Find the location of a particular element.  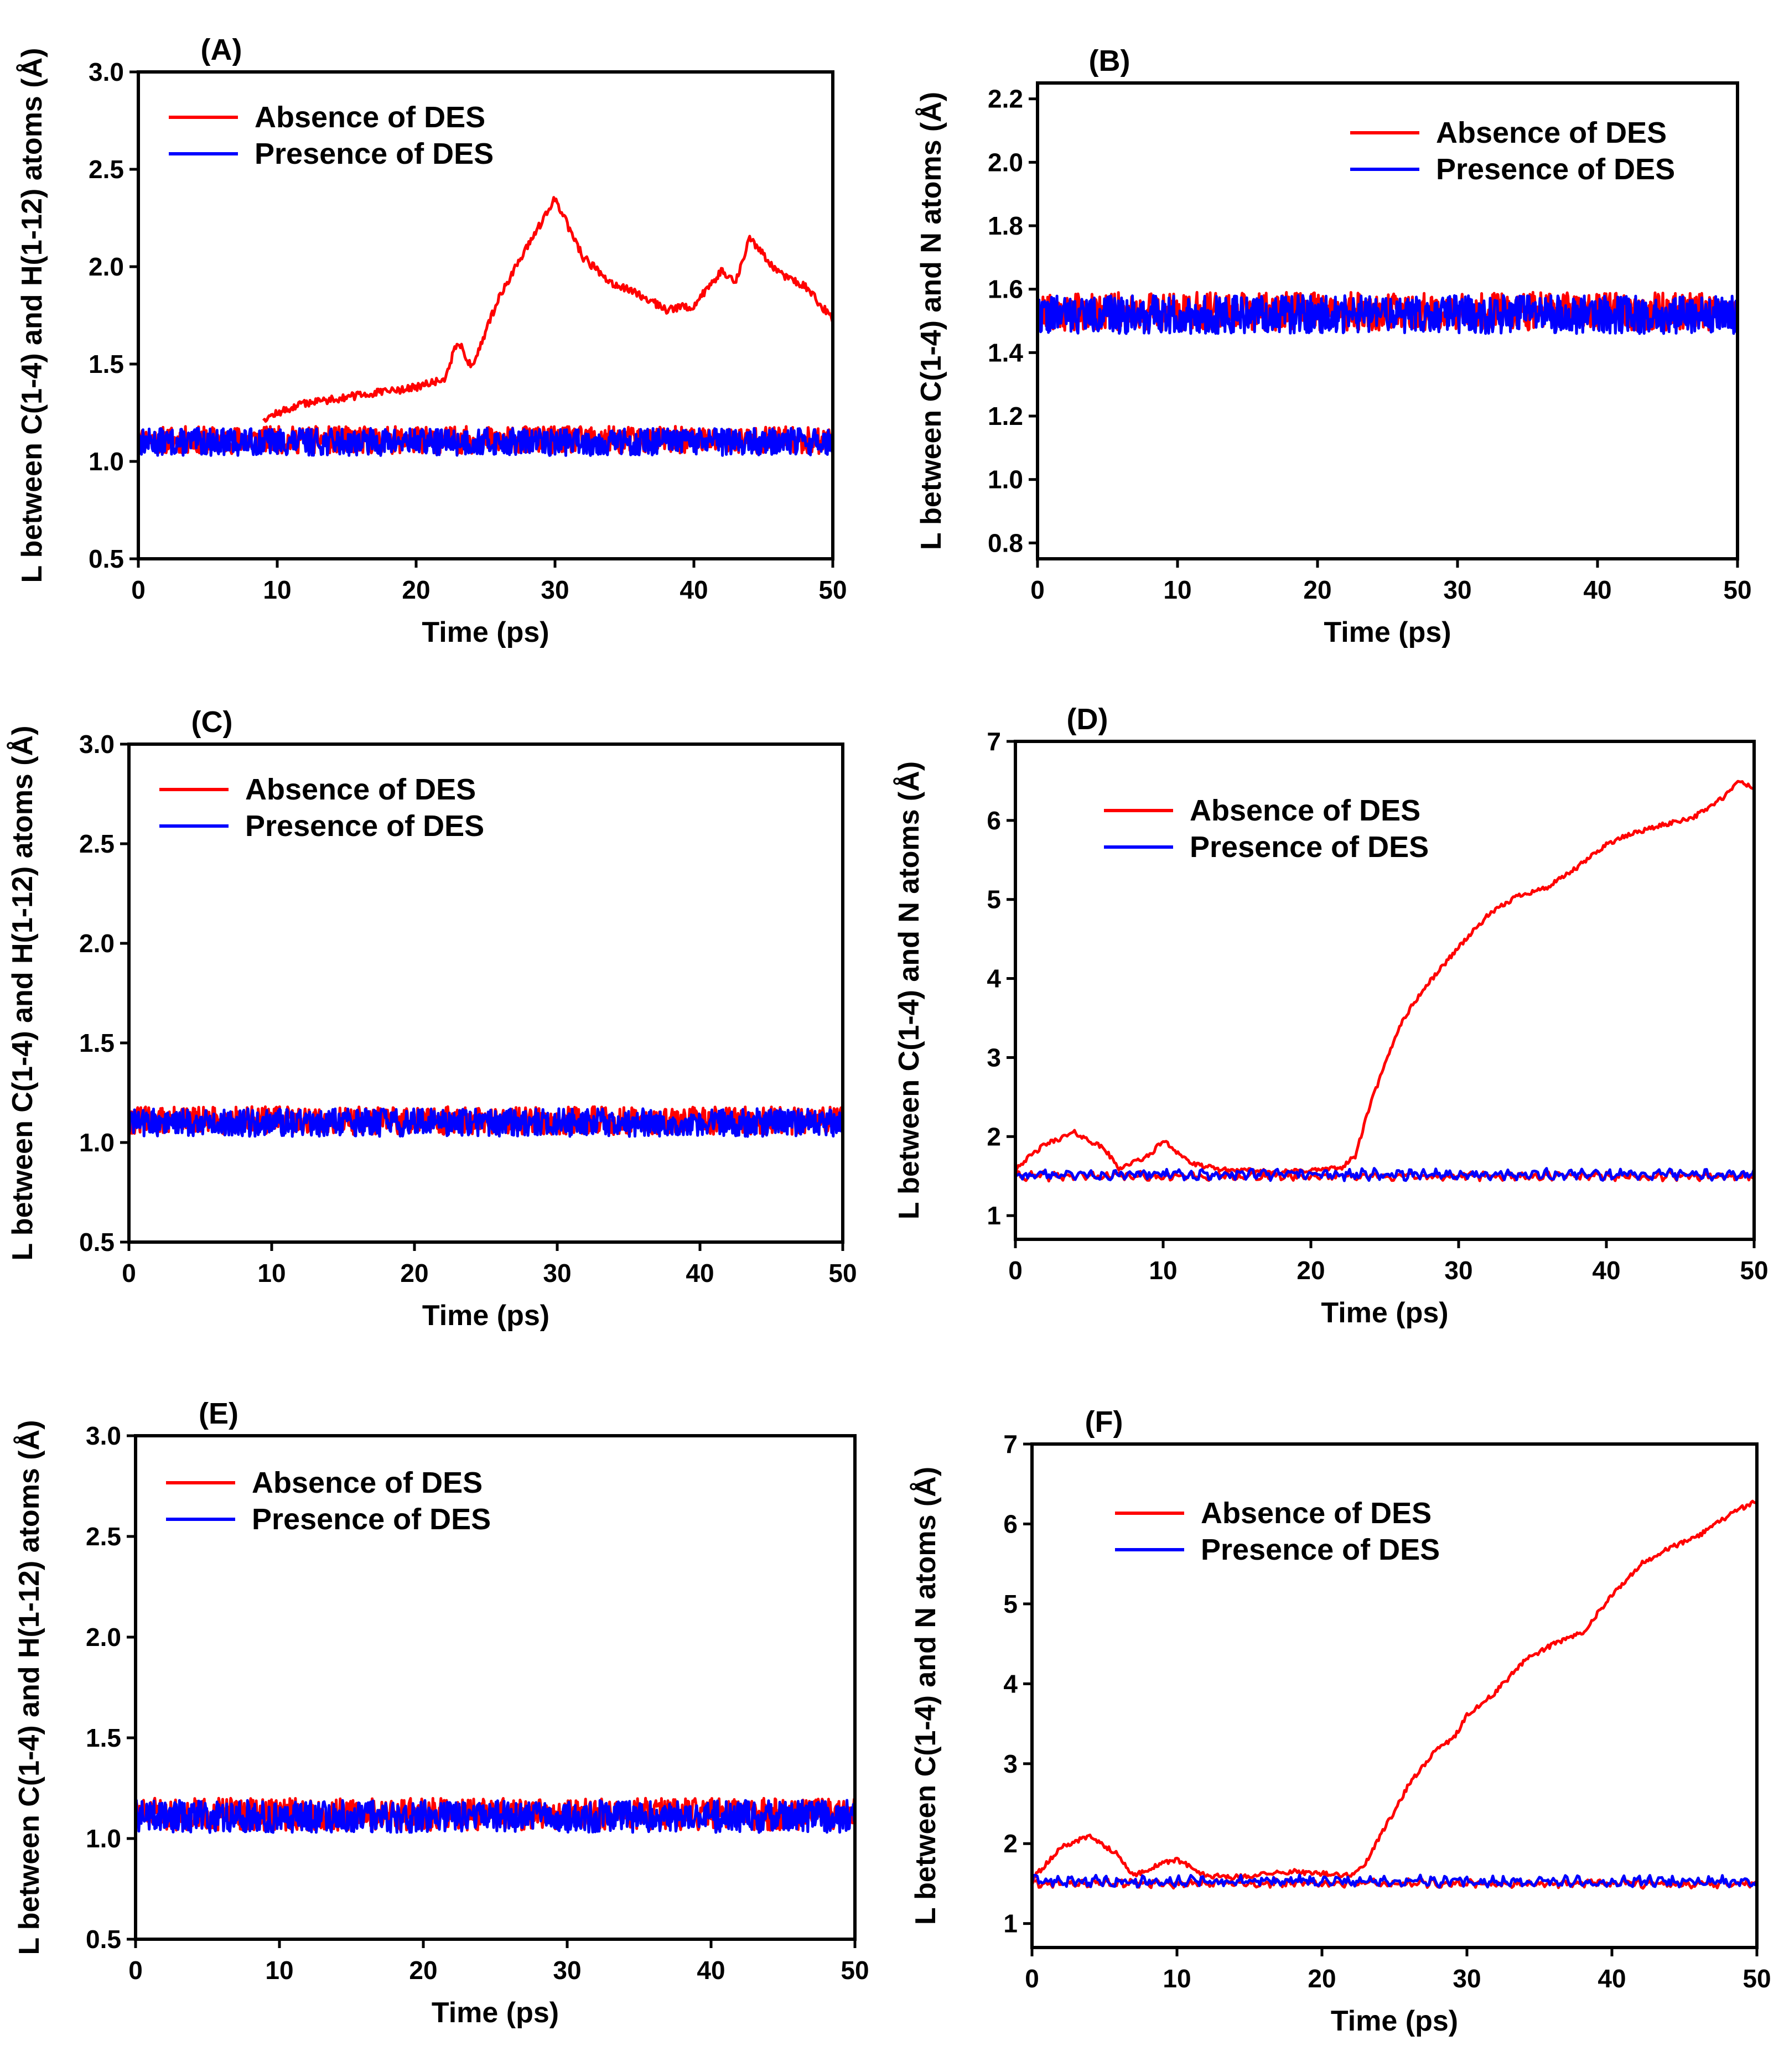

y-tick-label: 1.5 is located at coordinates (103, 1737).